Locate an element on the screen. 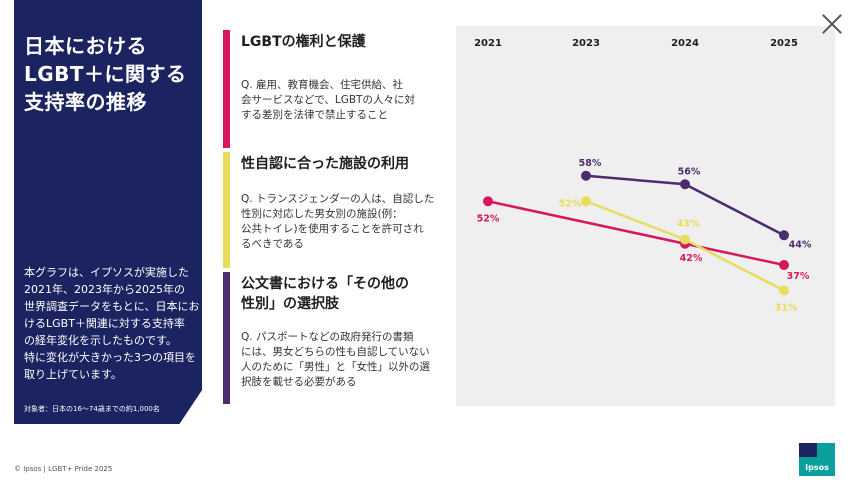 The width and height of the screenshot is (857, 486). close-button is located at coordinates (832, 24).